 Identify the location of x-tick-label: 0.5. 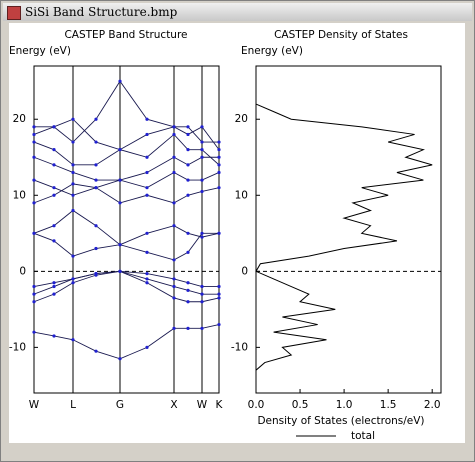
(300, 405).